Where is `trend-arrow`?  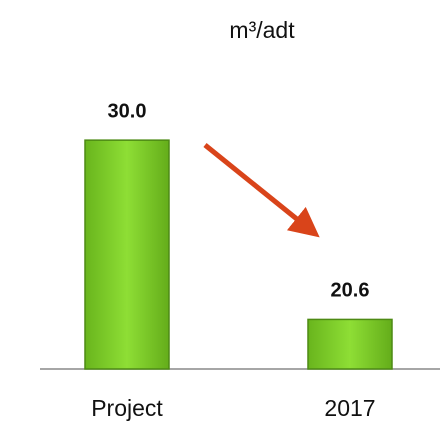
trend-arrow is located at coordinates (261, 190).